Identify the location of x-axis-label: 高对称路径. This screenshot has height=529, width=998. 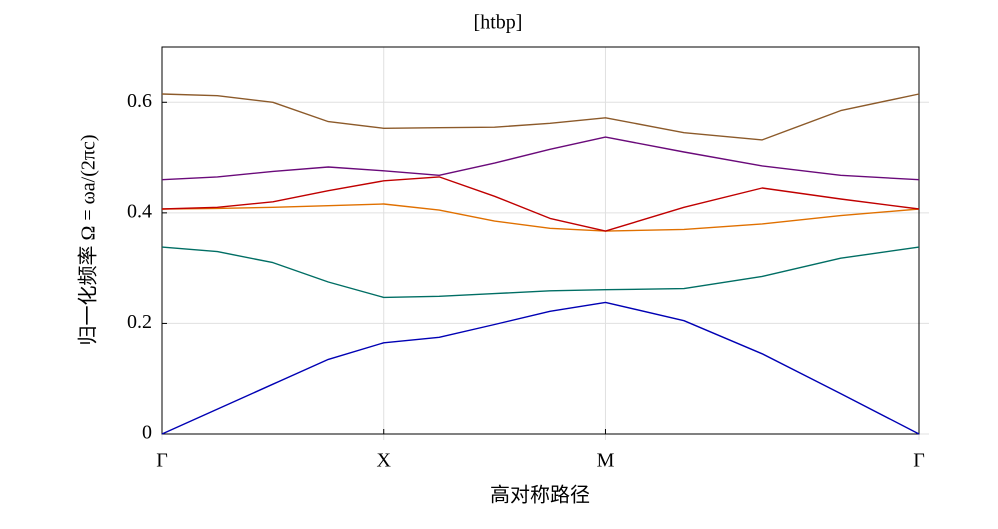
(540, 495).